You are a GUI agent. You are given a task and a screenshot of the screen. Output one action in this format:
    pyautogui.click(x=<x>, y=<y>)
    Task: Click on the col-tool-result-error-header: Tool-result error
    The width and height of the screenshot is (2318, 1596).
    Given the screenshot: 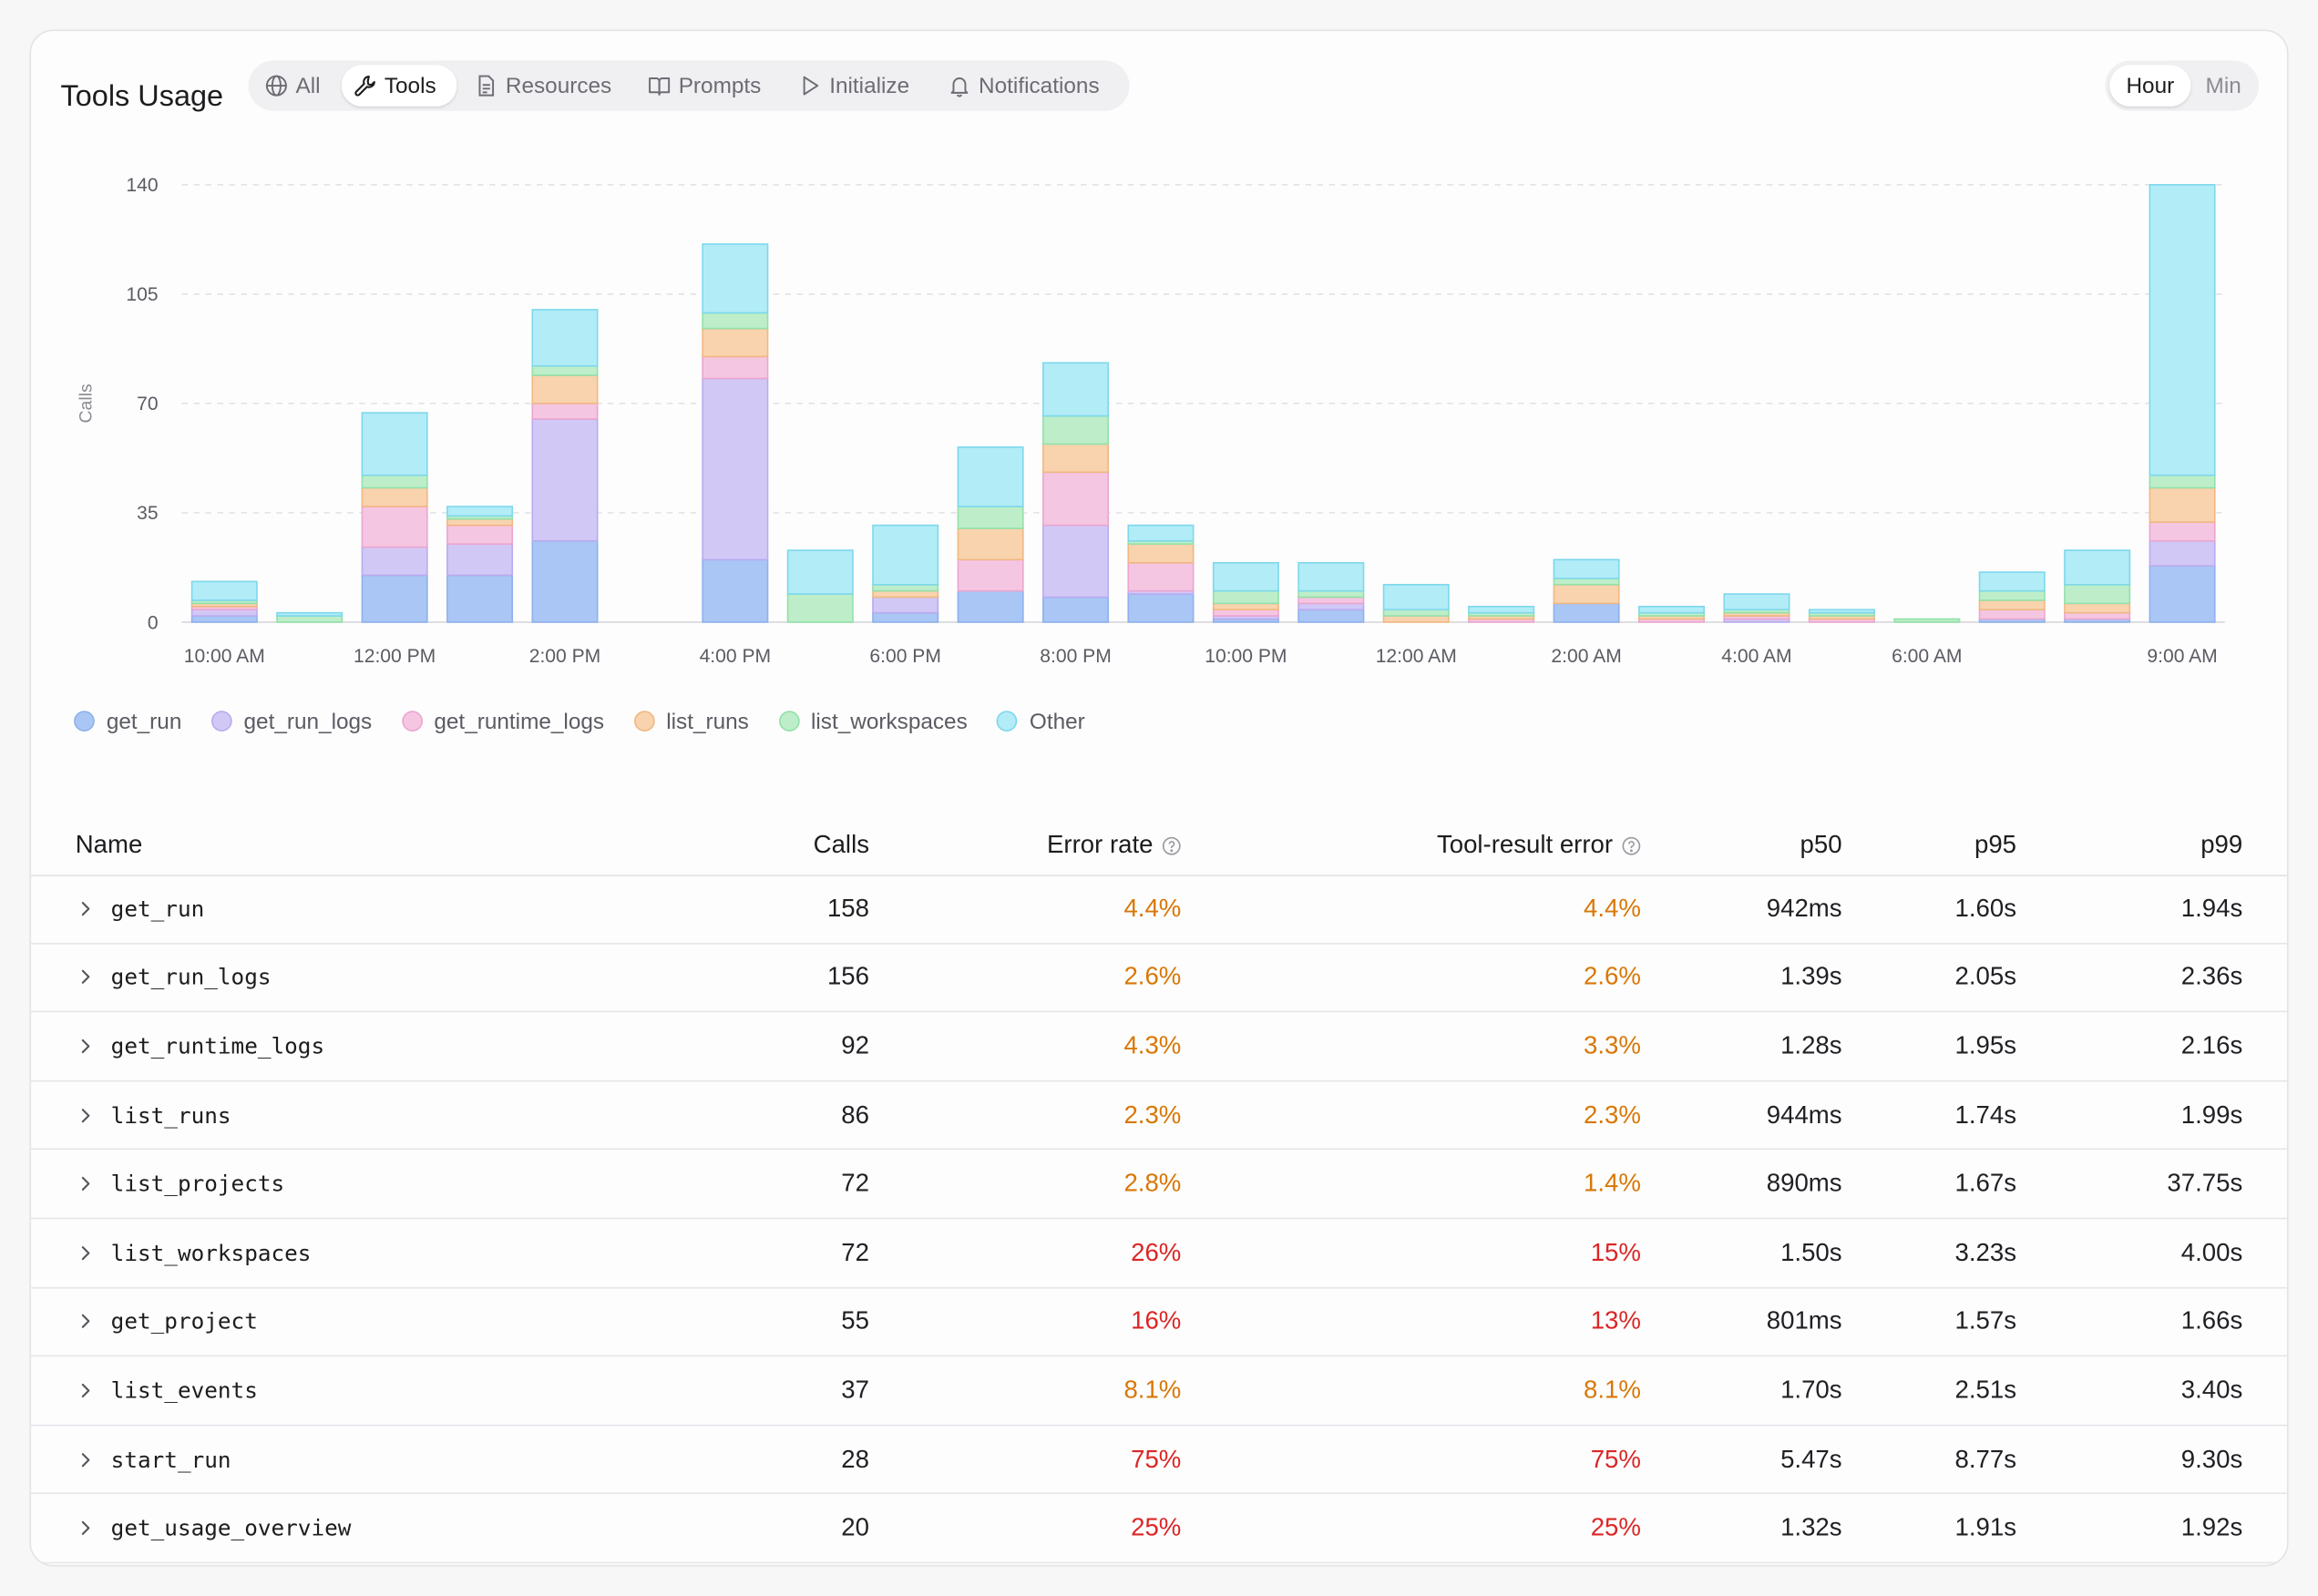 What is the action you would take?
    pyautogui.click(x=1457, y=845)
    